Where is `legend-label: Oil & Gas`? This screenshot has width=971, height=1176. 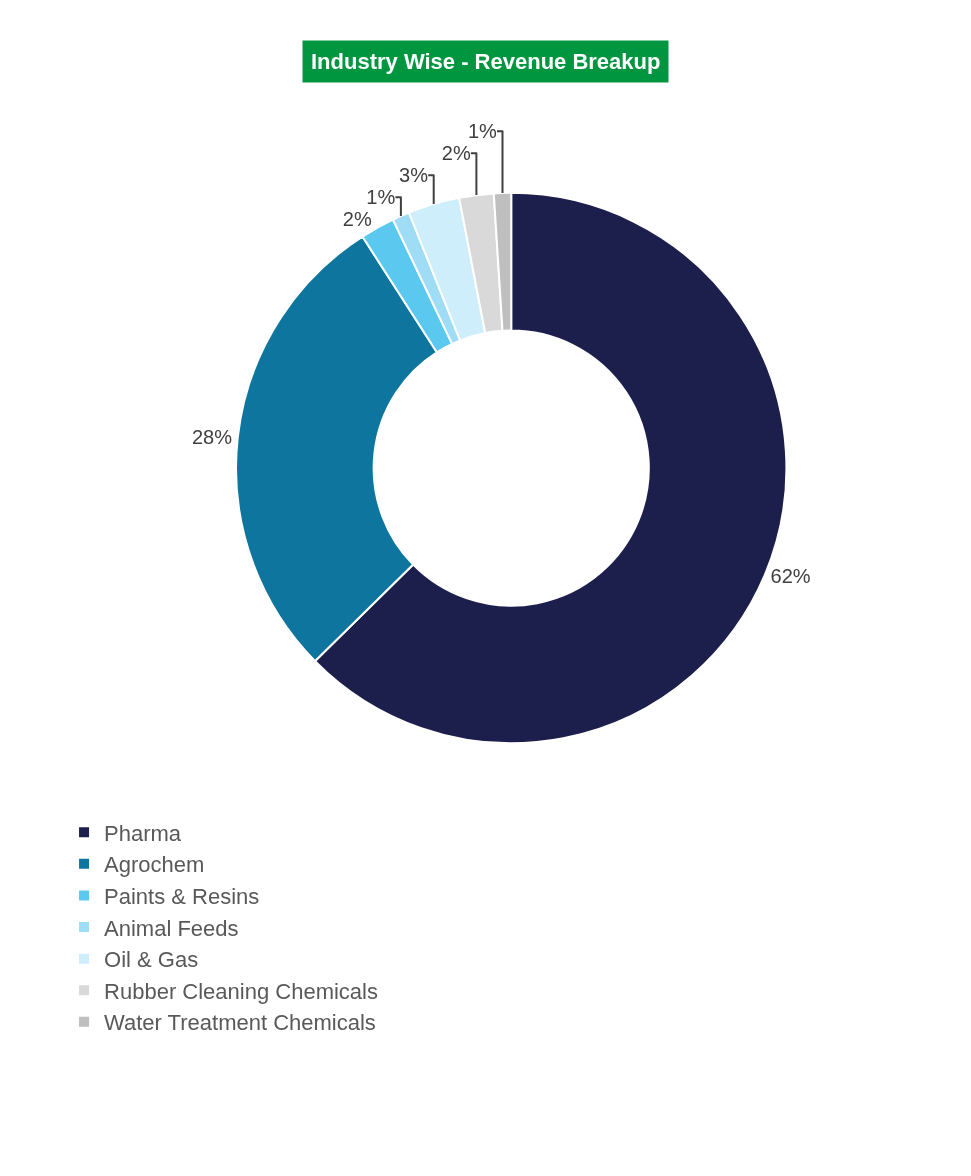
legend-label: Oil & Gas is located at coordinates (151, 960).